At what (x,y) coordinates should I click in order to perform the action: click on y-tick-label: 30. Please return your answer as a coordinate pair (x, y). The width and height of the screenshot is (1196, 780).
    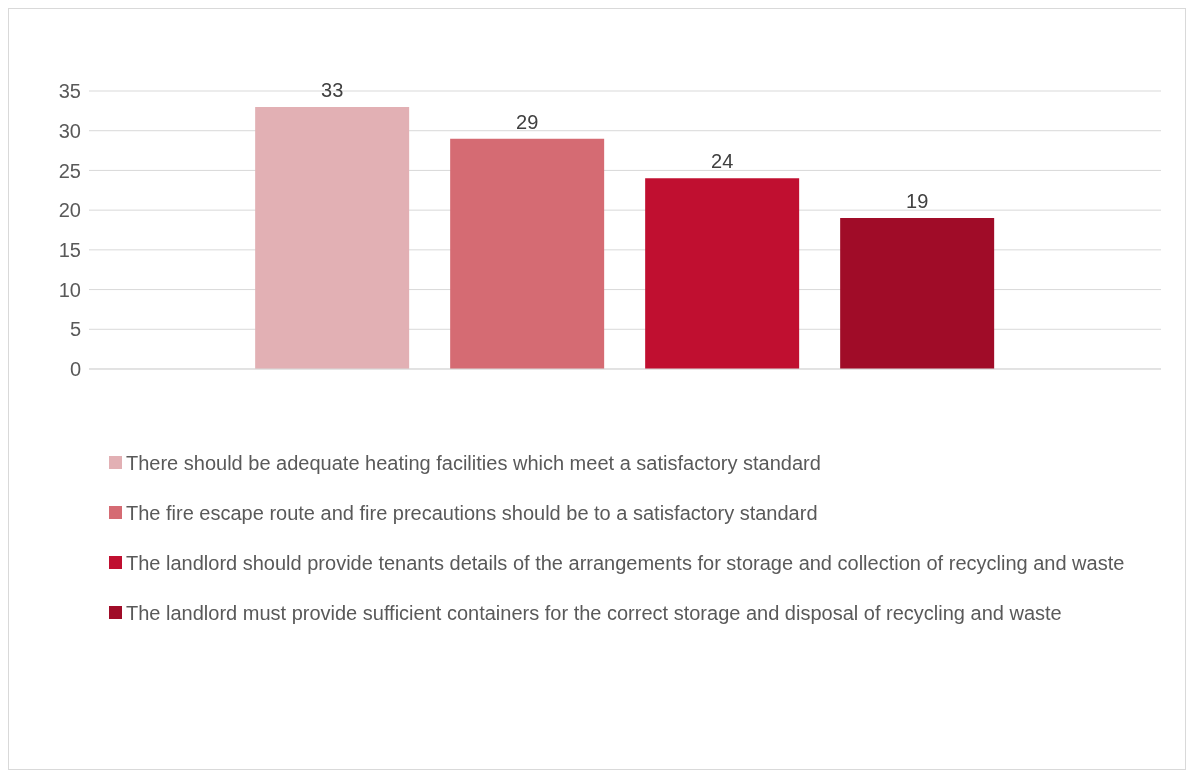
    Looking at the image, I should click on (69, 130).